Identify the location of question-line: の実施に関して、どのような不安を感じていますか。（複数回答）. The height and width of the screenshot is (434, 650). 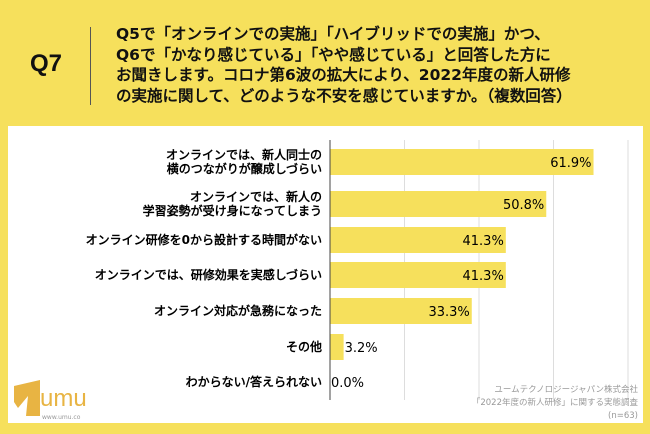
(344, 95).